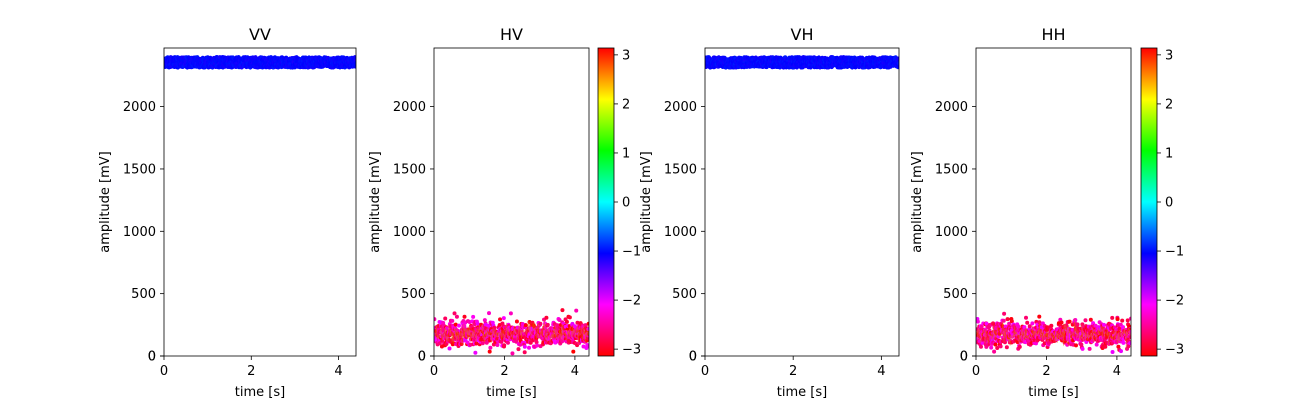 Image resolution: width=1300 pixels, height=400 pixels. I want to click on colorbar-tick-label: 1, so click(626, 153).